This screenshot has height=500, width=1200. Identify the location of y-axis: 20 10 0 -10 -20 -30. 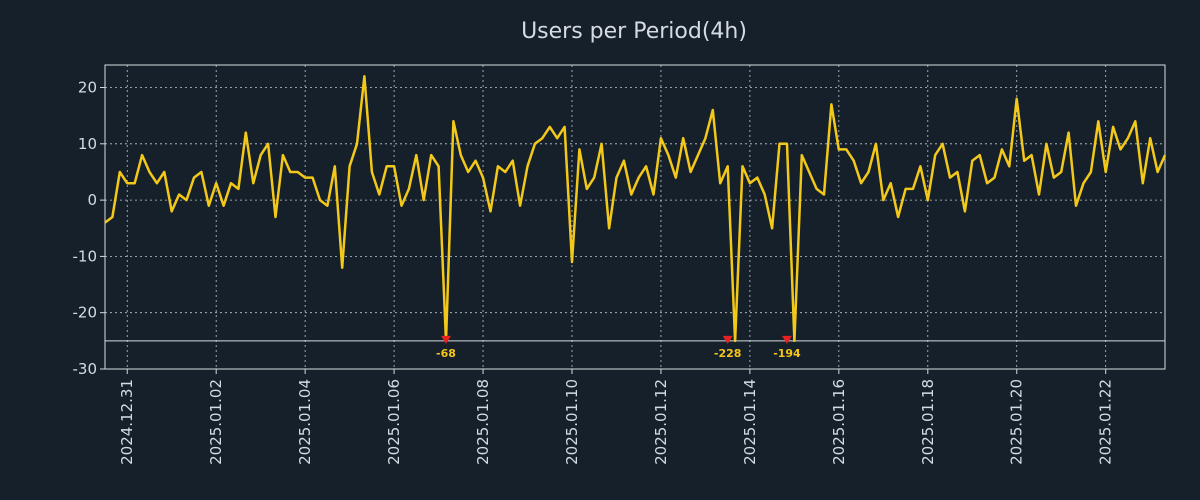
(89, 228).